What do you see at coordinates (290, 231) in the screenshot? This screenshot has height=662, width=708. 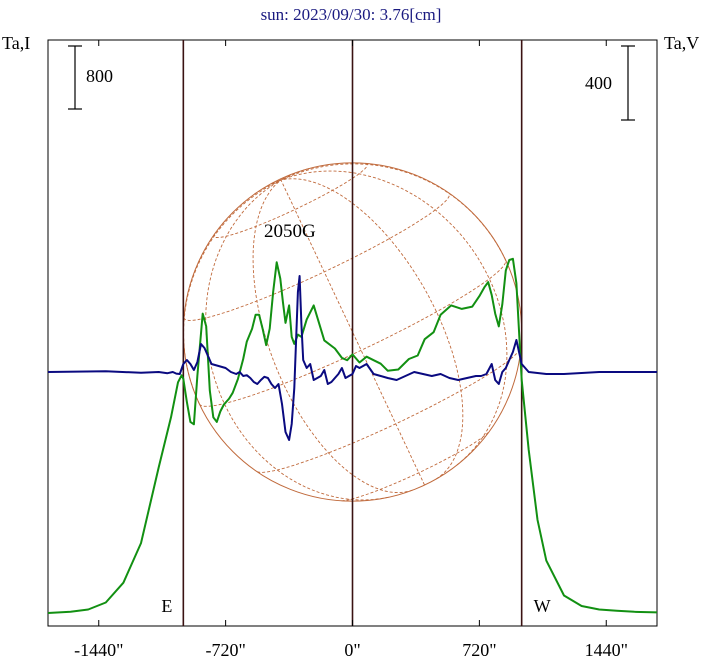 I see `annotation-2050g: 2050G` at bounding box center [290, 231].